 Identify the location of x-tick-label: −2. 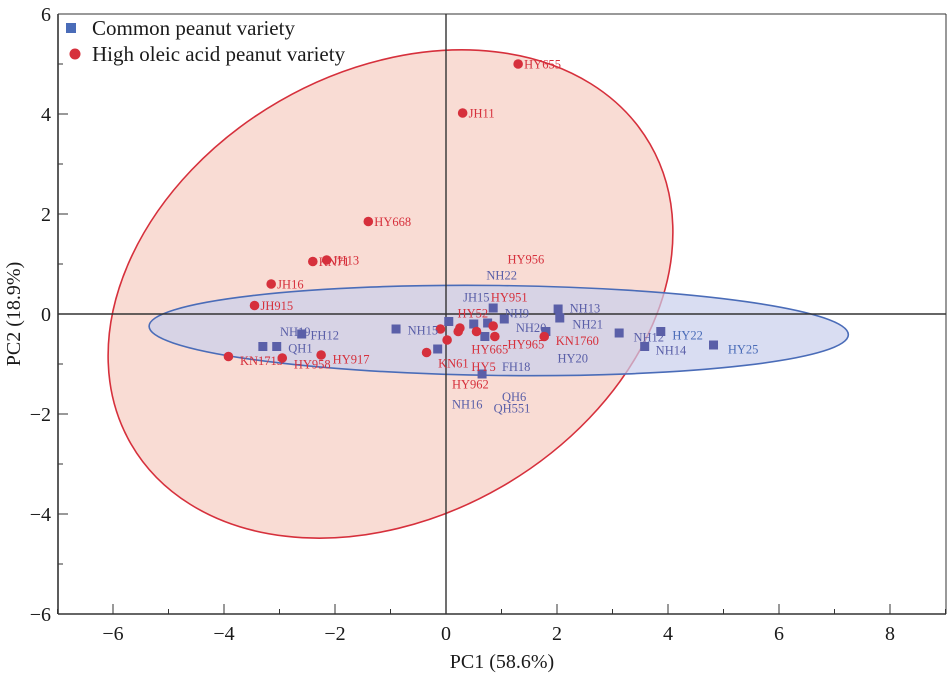
(334, 634).